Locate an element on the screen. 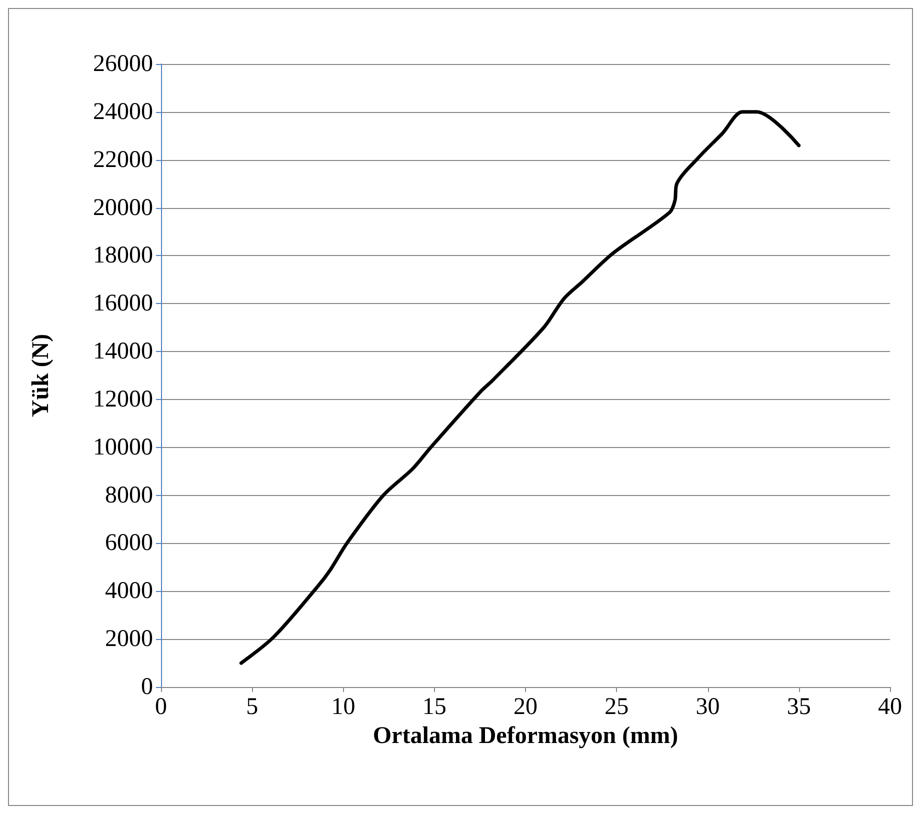 The width and height of the screenshot is (923, 816). x-tick-label: 40 is located at coordinates (890, 707).